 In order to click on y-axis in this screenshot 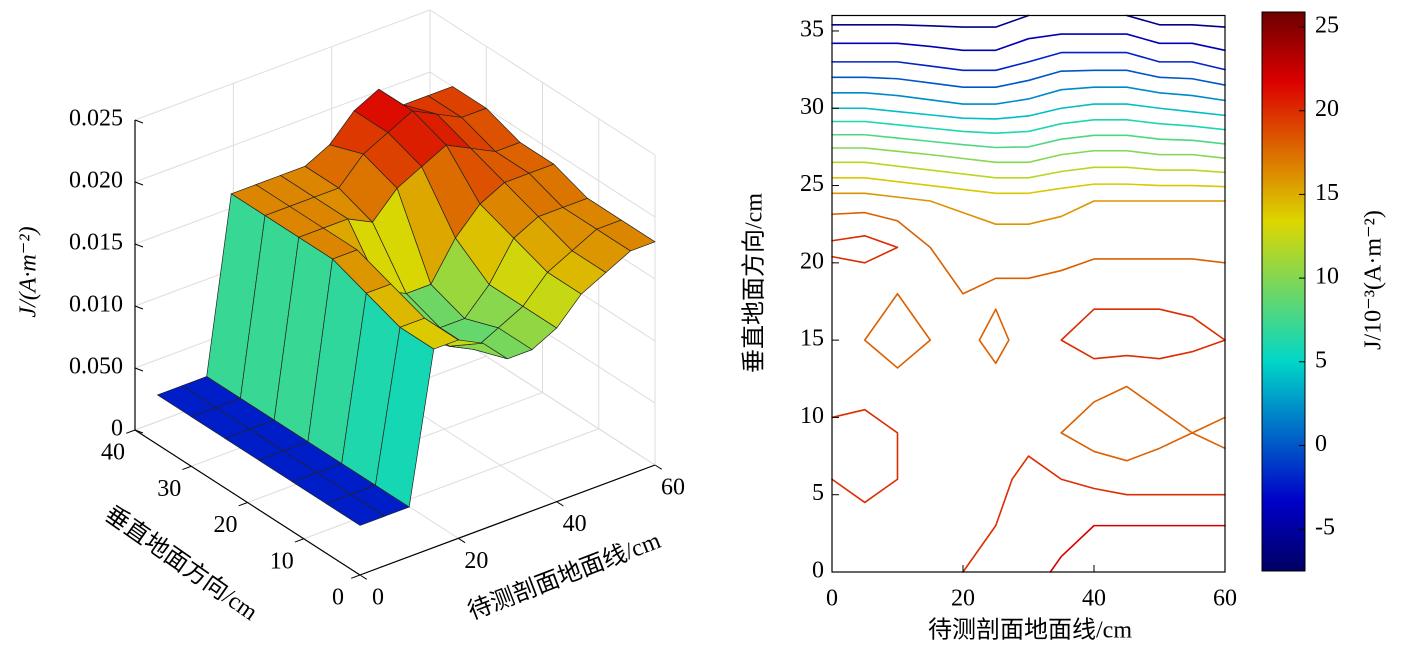, I will do `click(247, 502)`.